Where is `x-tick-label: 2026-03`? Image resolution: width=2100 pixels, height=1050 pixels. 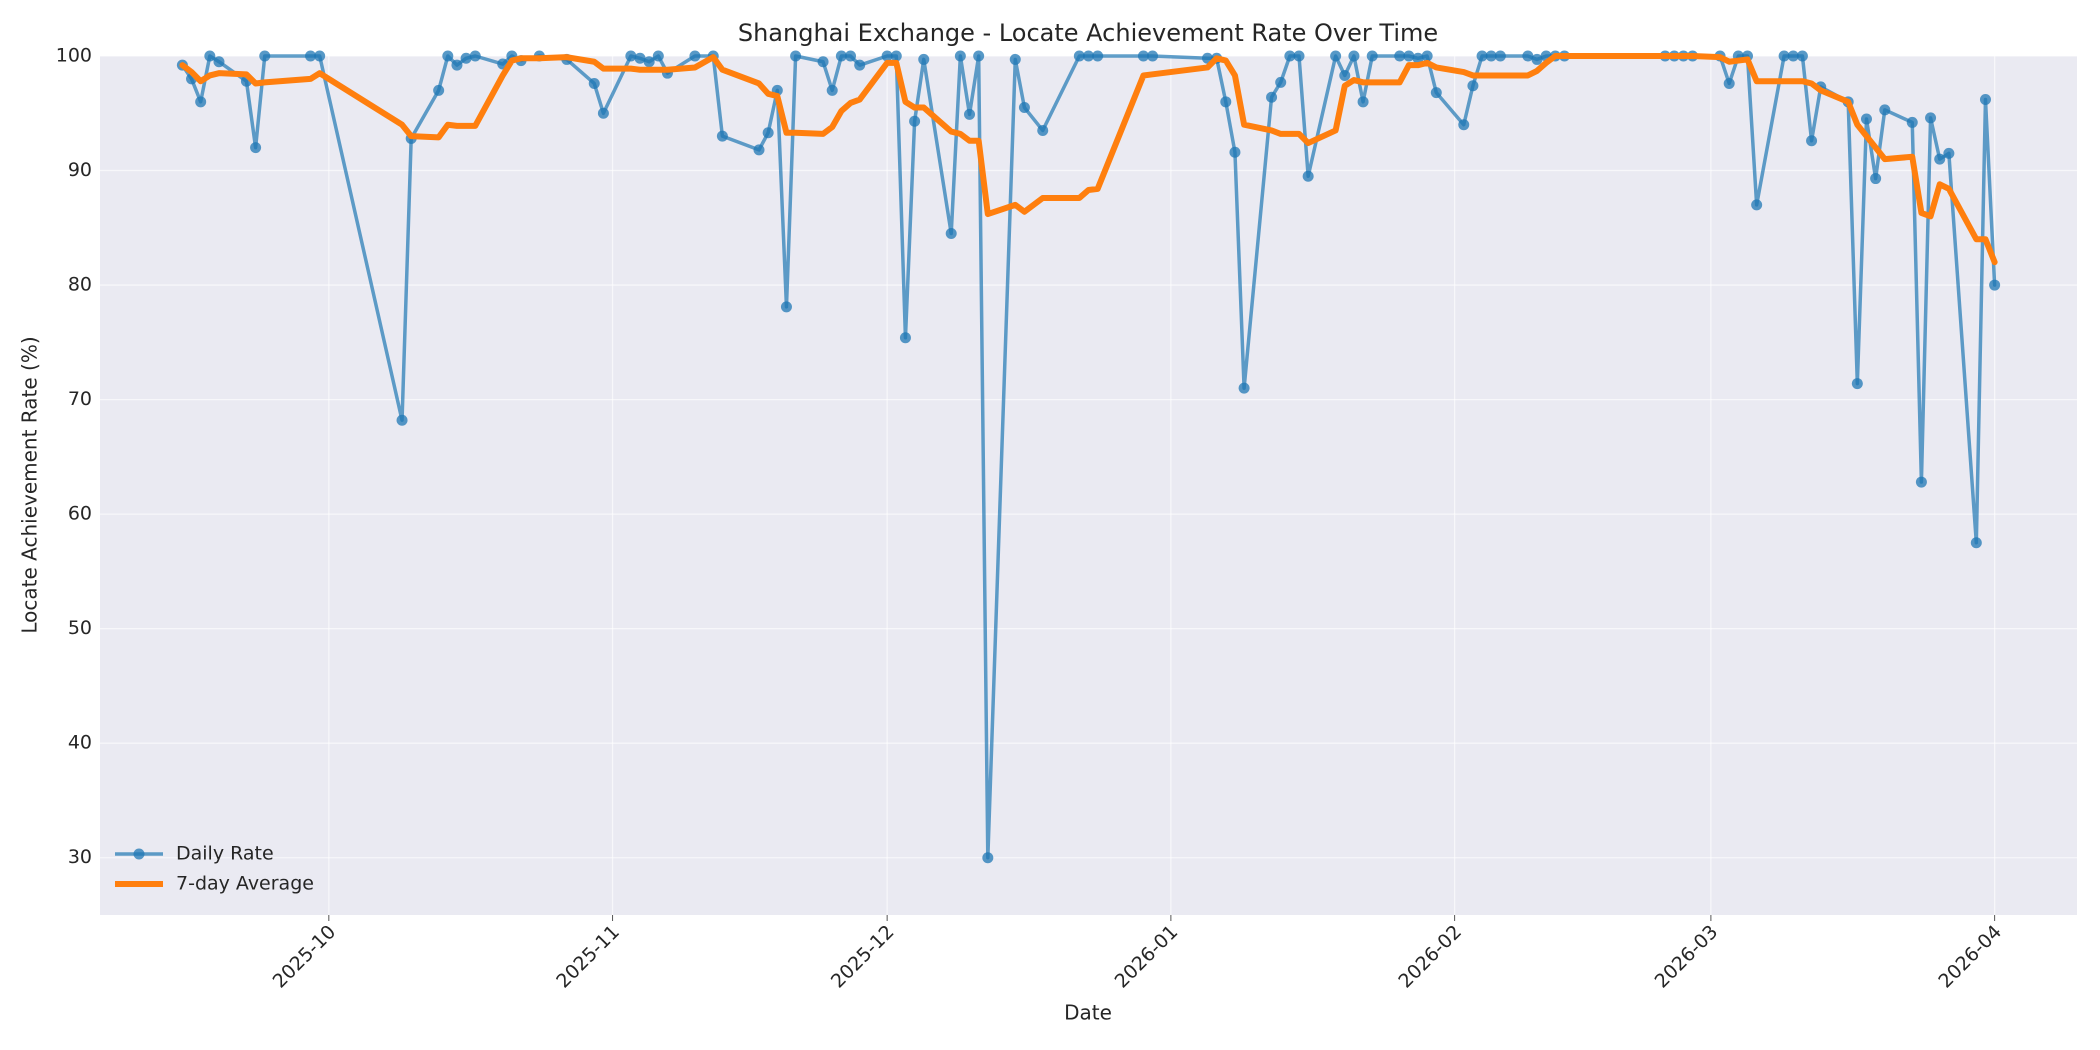
x-tick-label: 2026-03 is located at coordinates (1687, 957).